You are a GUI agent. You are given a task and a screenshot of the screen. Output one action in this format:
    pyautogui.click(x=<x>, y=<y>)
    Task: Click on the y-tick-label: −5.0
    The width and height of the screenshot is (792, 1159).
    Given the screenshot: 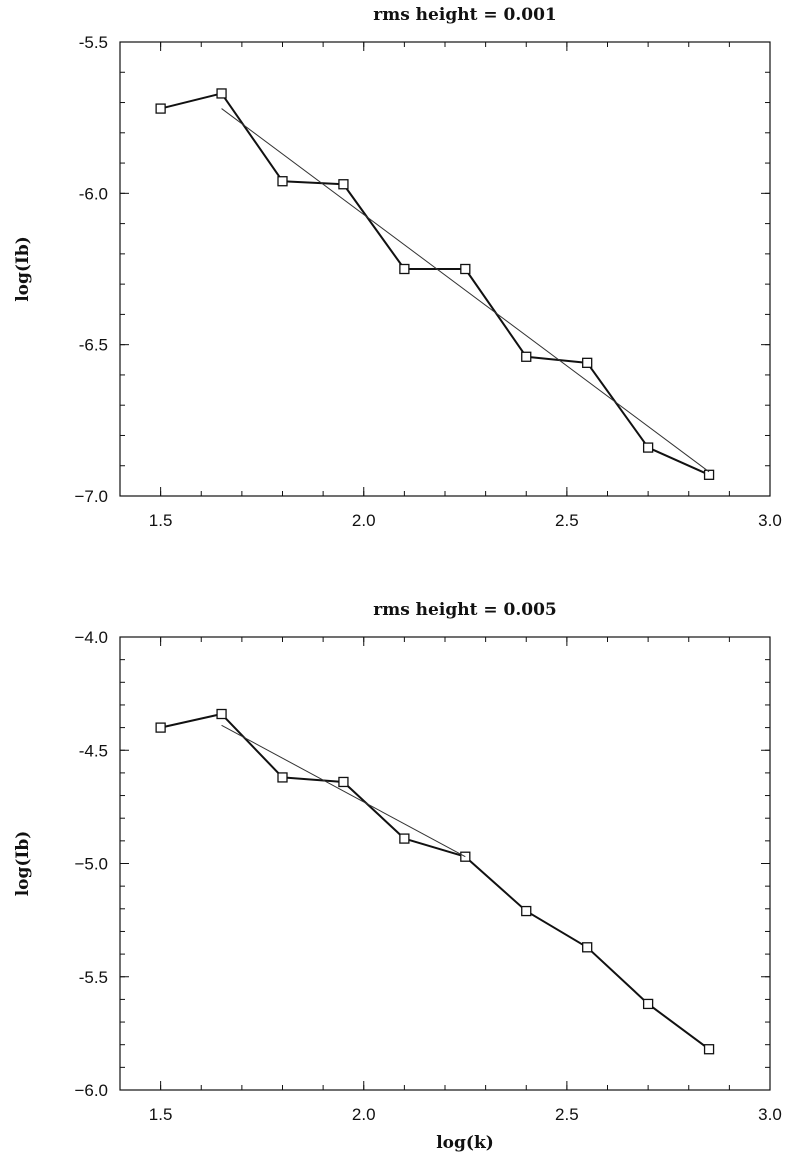 What is the action you would take?
    pyautogui.click(x=91, y=864)
    